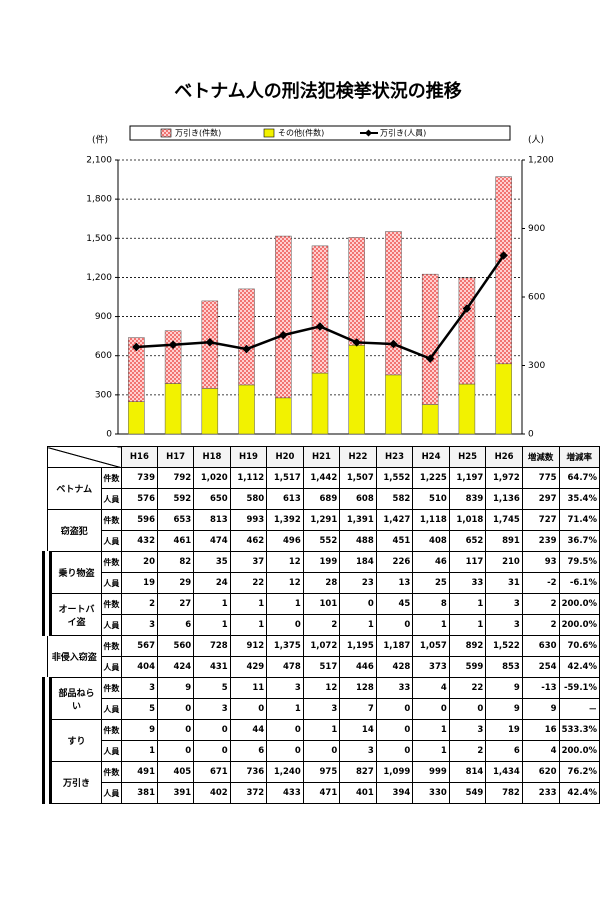  I want to click on column-header: H23, so click(394, 457).